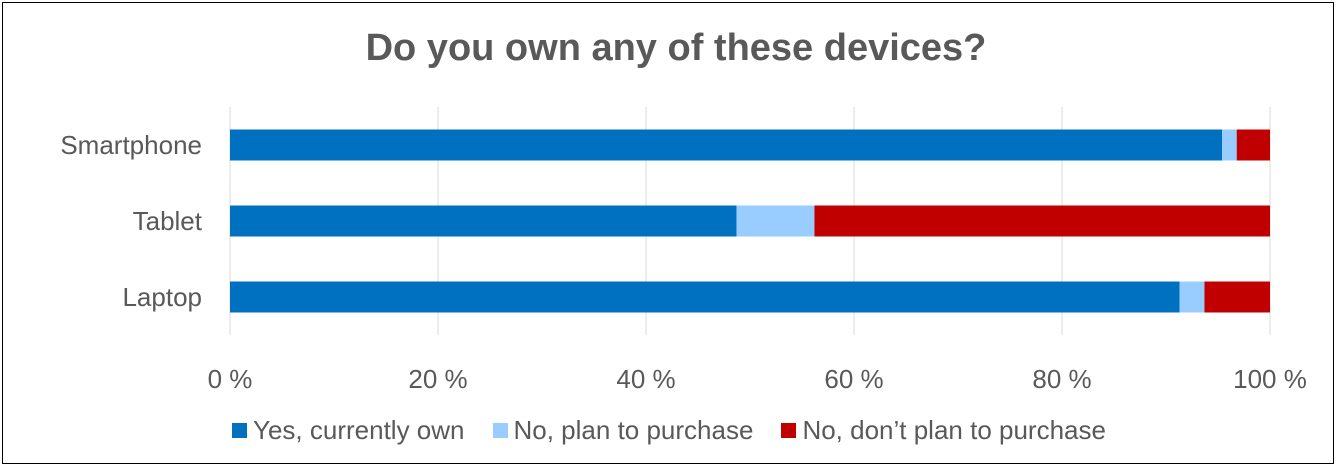 Image resolution: width=1338 pixels, height=468 pixels. I want to click on x-tick-label: 100 %, so click(1270, 379).